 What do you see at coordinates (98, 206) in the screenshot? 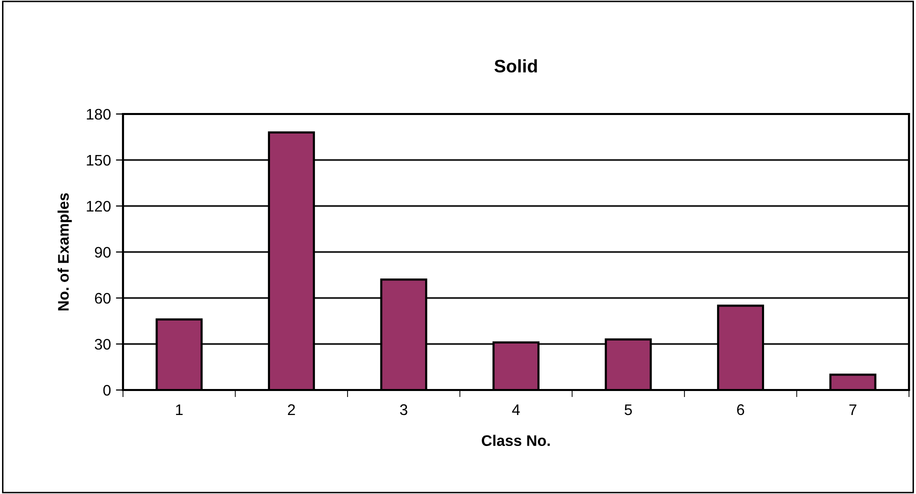
I see `y-tick-label: 120` at bounding box center [98, 206].